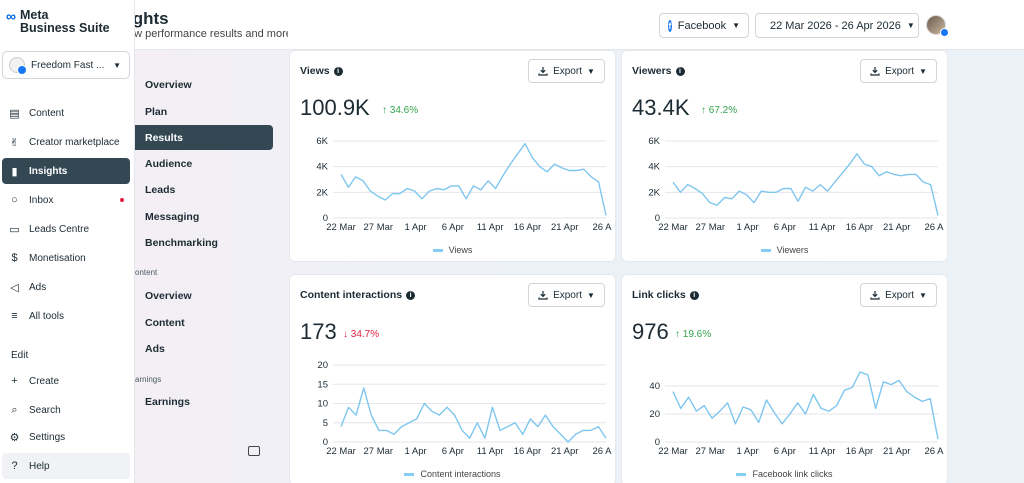 This screenshot has width=1024, height=483. What do you see at coordinates (347, 334) in the screenshot?
I see `arrow-down-icon: ↓` at bounding box center [347, 334].